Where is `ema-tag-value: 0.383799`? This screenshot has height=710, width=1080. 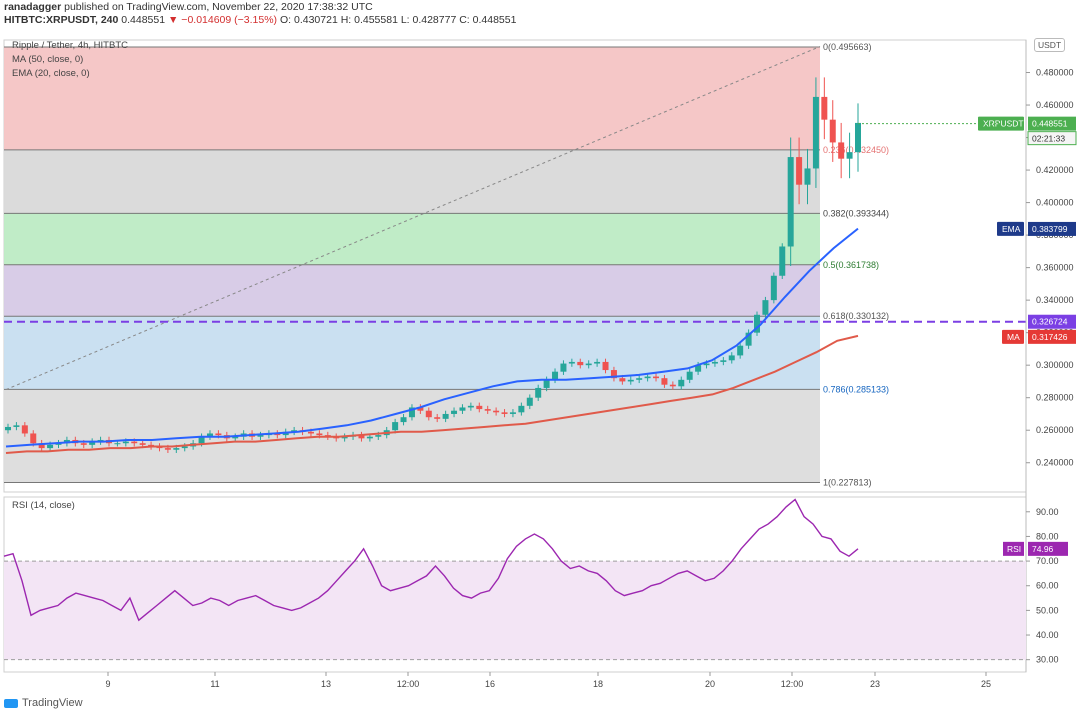
ema-tag-value: 0.383799 is located at coordinates (1050, 229).